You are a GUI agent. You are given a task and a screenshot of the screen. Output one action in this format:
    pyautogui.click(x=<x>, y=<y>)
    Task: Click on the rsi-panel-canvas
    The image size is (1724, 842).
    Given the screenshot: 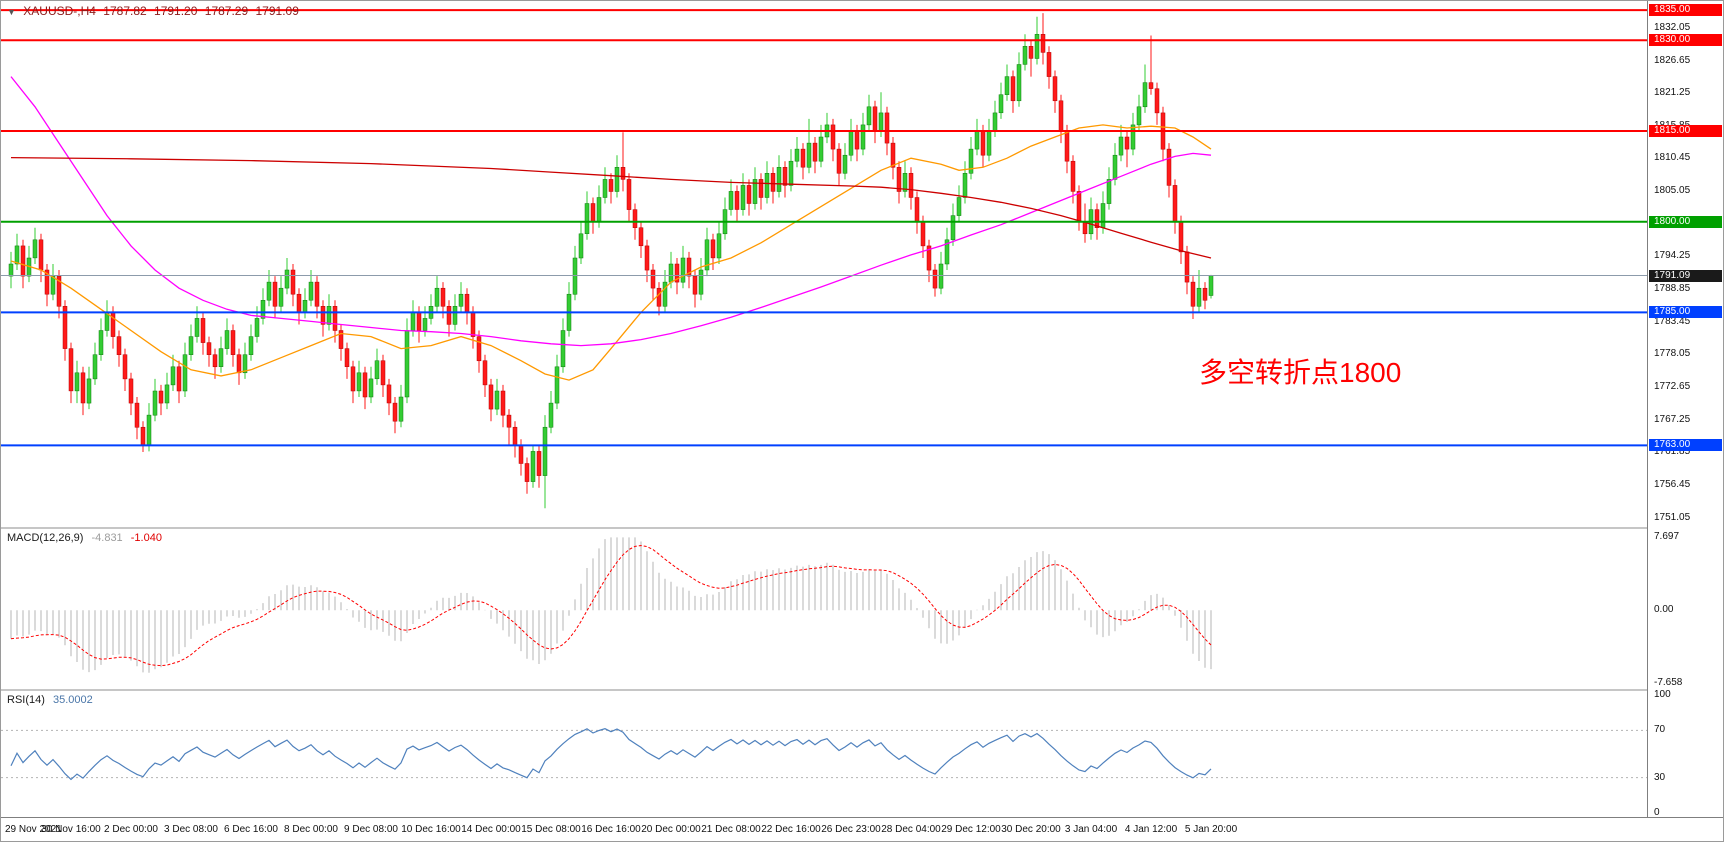 What is the action you would take?
    pyautogui.click(x=825, y=754)
    